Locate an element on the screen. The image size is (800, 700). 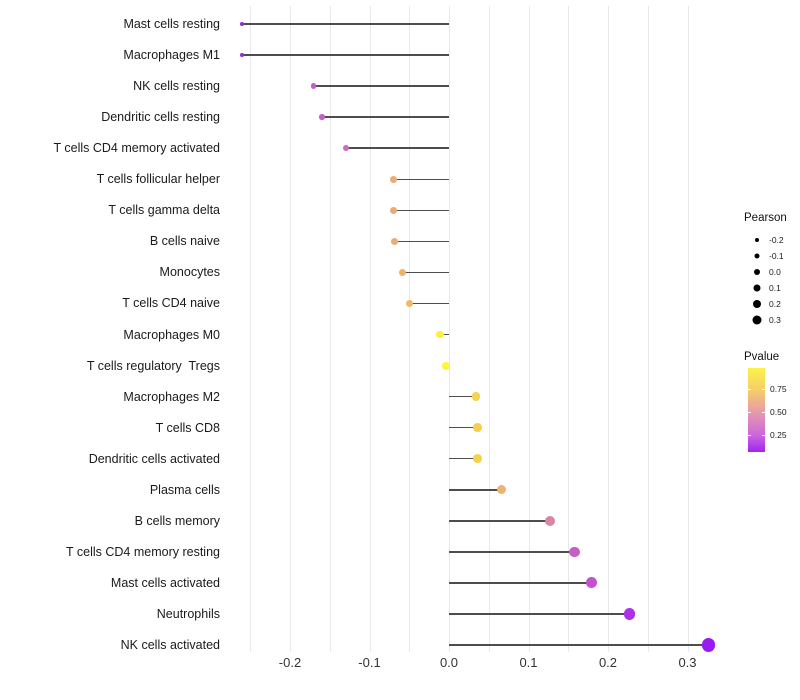
legend-size-item: -0.1 is located at coordinates (772, 256).